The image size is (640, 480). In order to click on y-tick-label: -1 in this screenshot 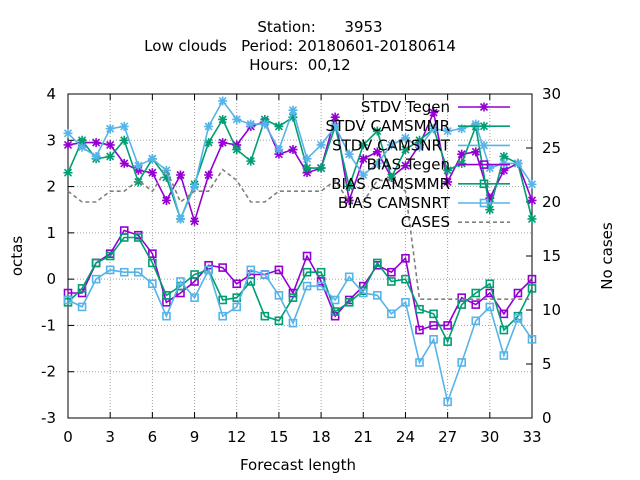, I will do `click(48, 325)`.